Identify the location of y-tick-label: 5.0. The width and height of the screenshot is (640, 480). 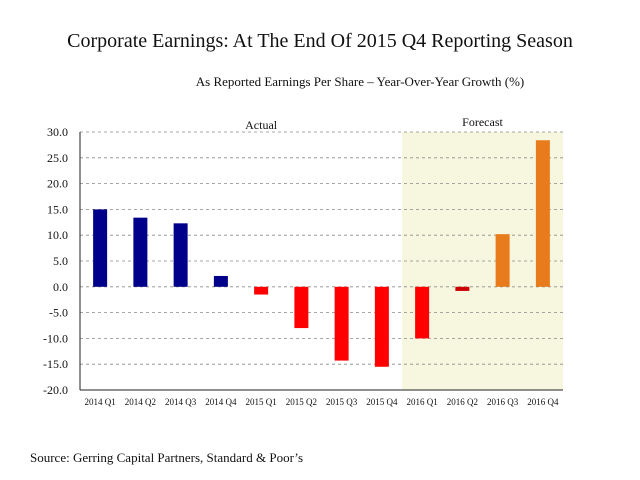
(60, 261).